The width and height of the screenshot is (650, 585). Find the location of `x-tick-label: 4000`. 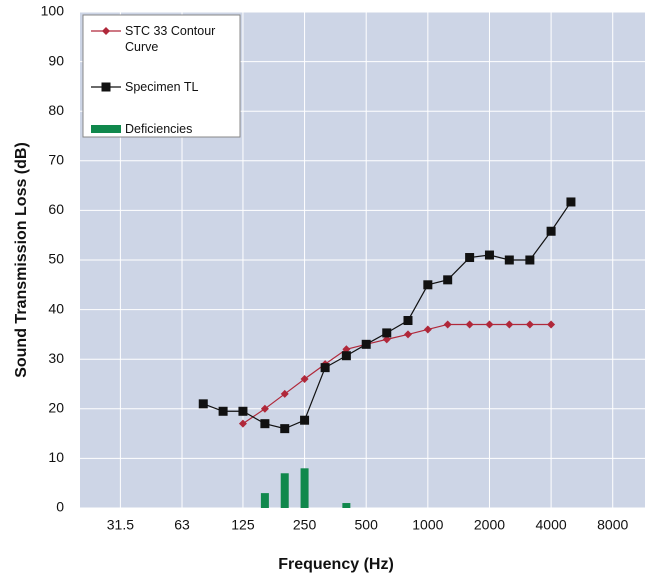

x-tick-label: 4000 is located at coordinates (551, 525).